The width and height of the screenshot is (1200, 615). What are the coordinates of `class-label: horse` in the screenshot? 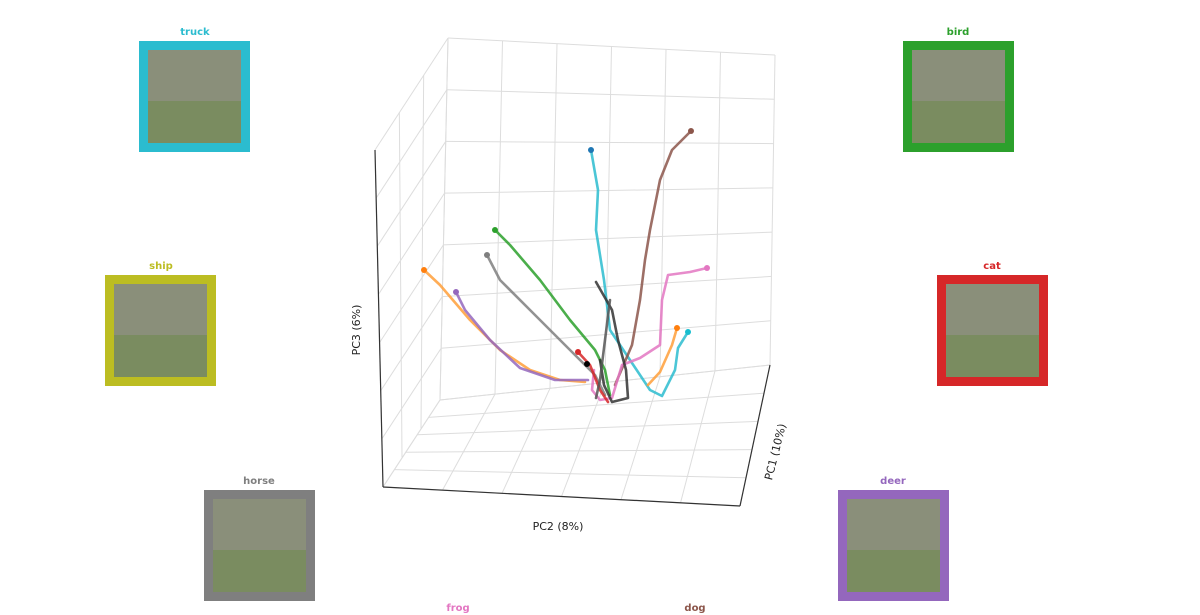 It's located at (259, 481).